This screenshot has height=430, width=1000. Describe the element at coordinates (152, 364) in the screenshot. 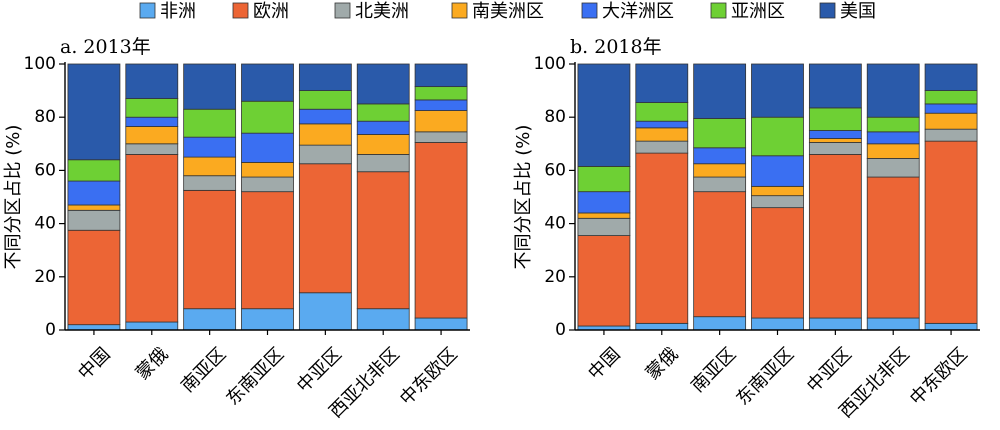

I see `category-label: 蒙俄` at that location.